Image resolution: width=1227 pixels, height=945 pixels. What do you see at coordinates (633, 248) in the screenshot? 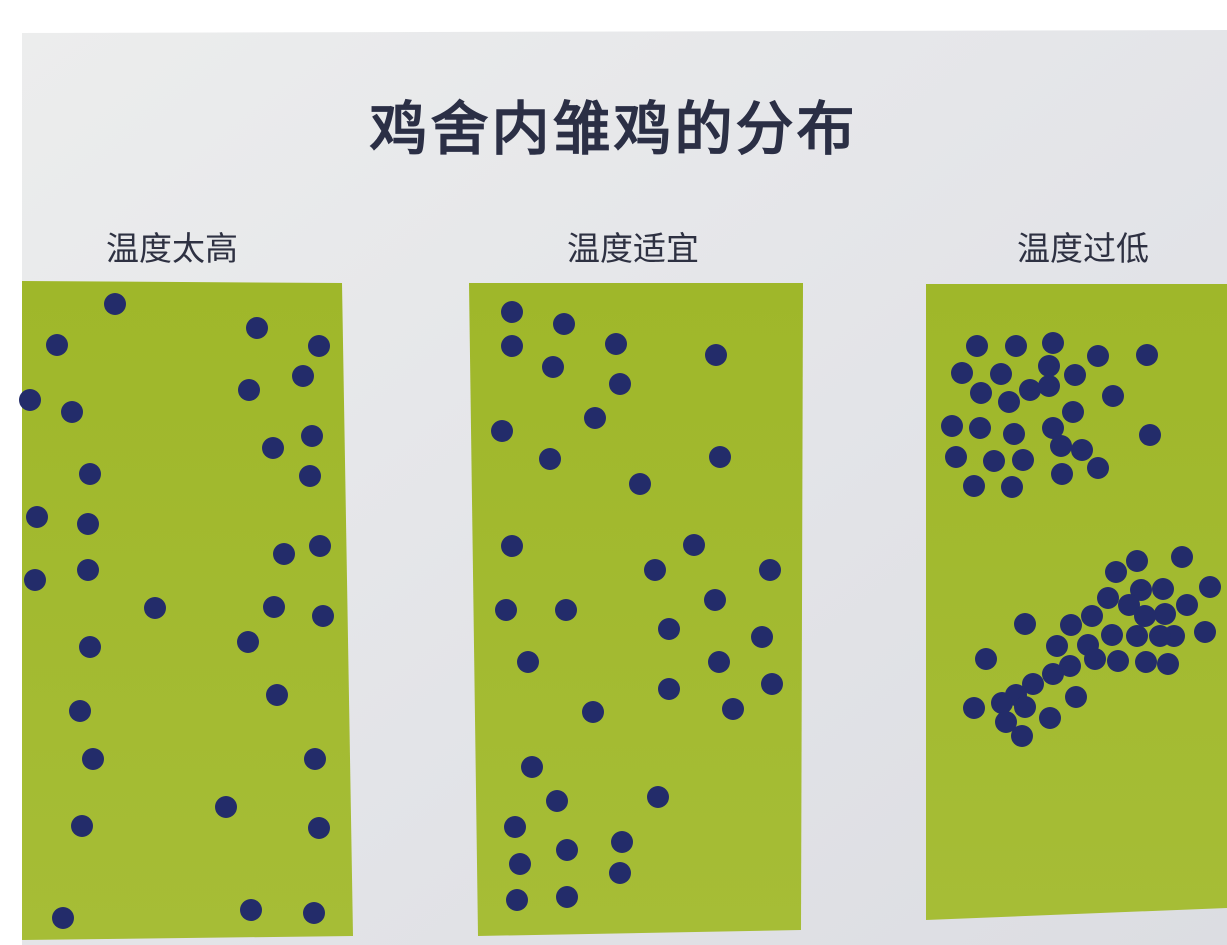
I see `panel-label-ok: 温度适宜` at bounding box center [633, 248].